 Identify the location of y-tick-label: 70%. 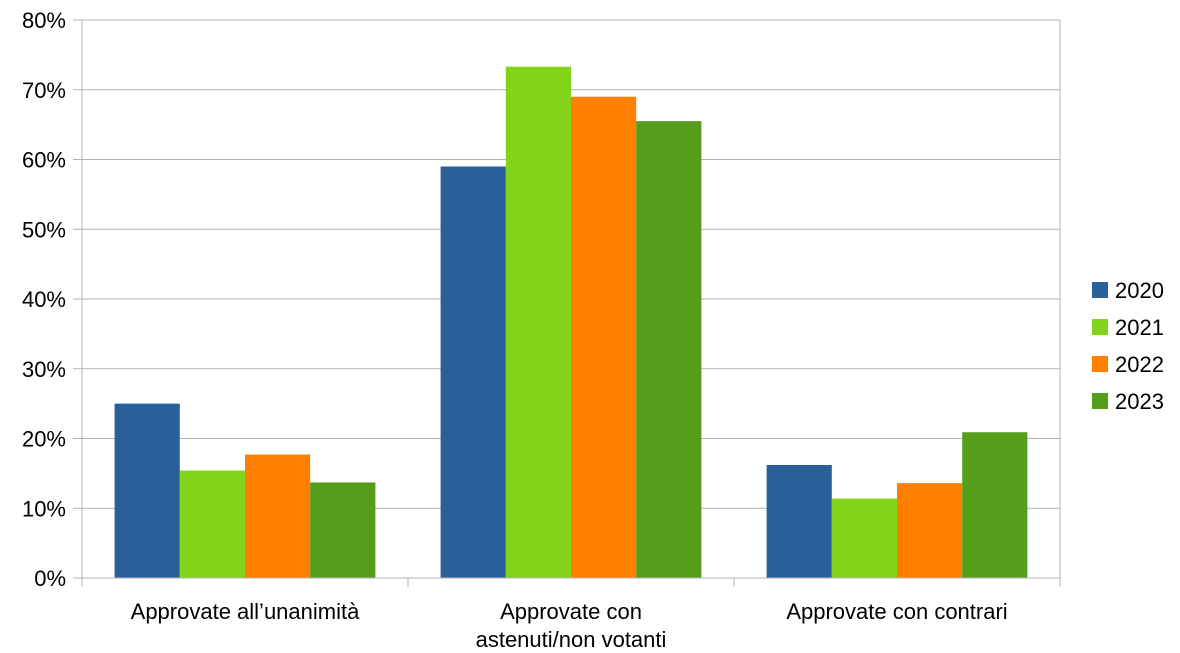
(44, 90).